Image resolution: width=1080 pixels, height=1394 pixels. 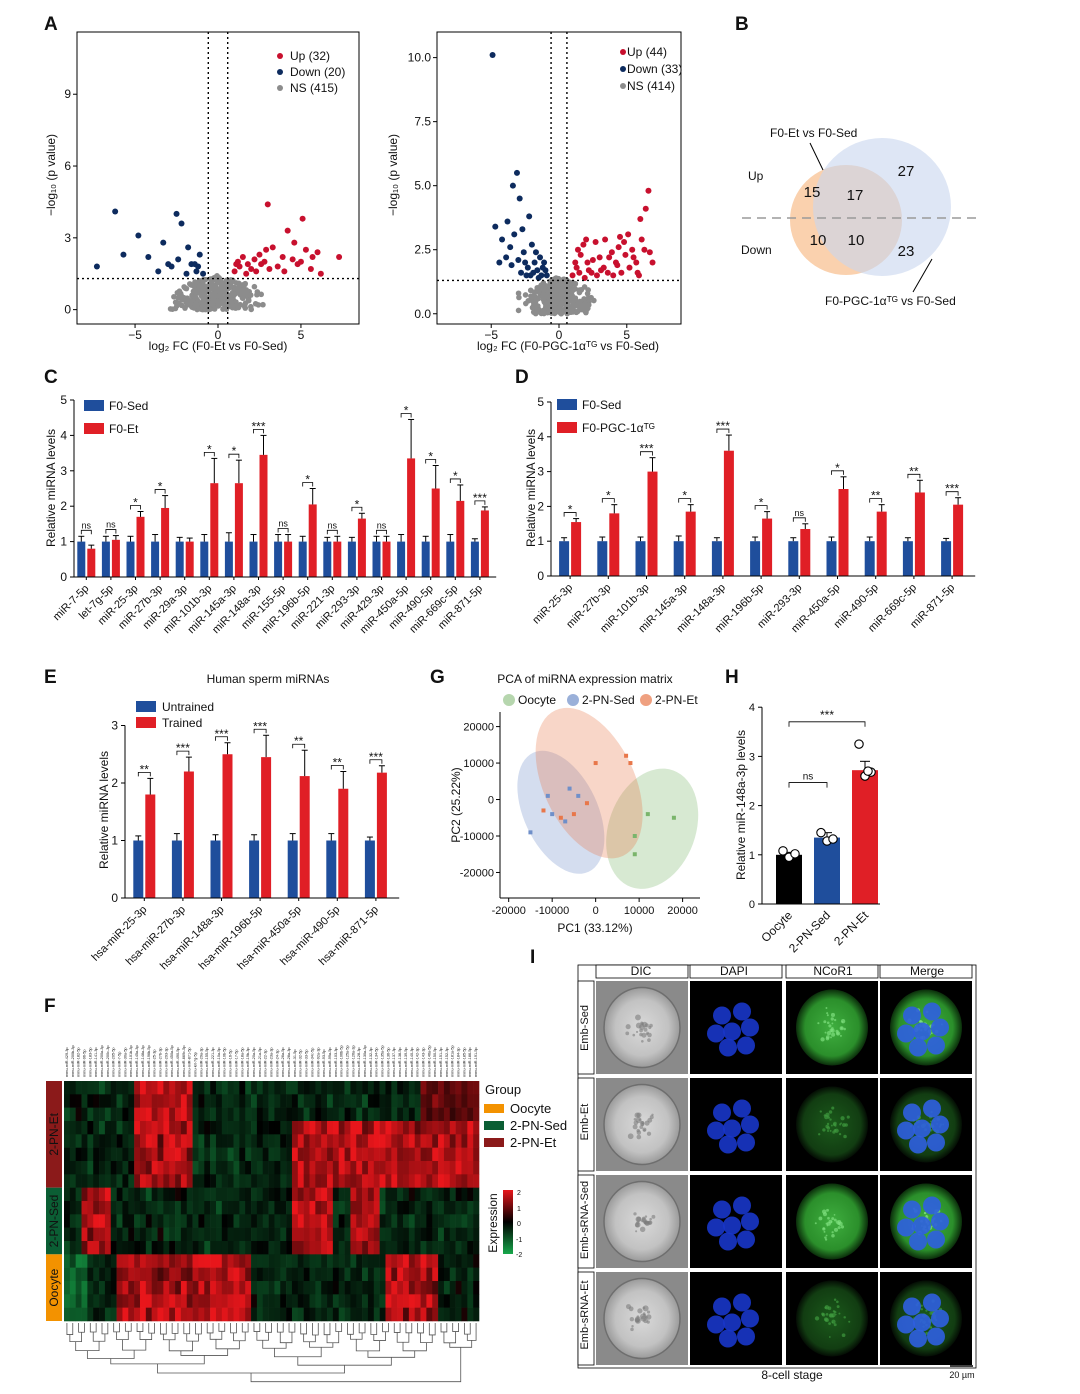 What do you see at coordinates (833, 971) in the screenshot?
I see `i-col-ncor1: NCoR1` at bounding box center [833, 971].